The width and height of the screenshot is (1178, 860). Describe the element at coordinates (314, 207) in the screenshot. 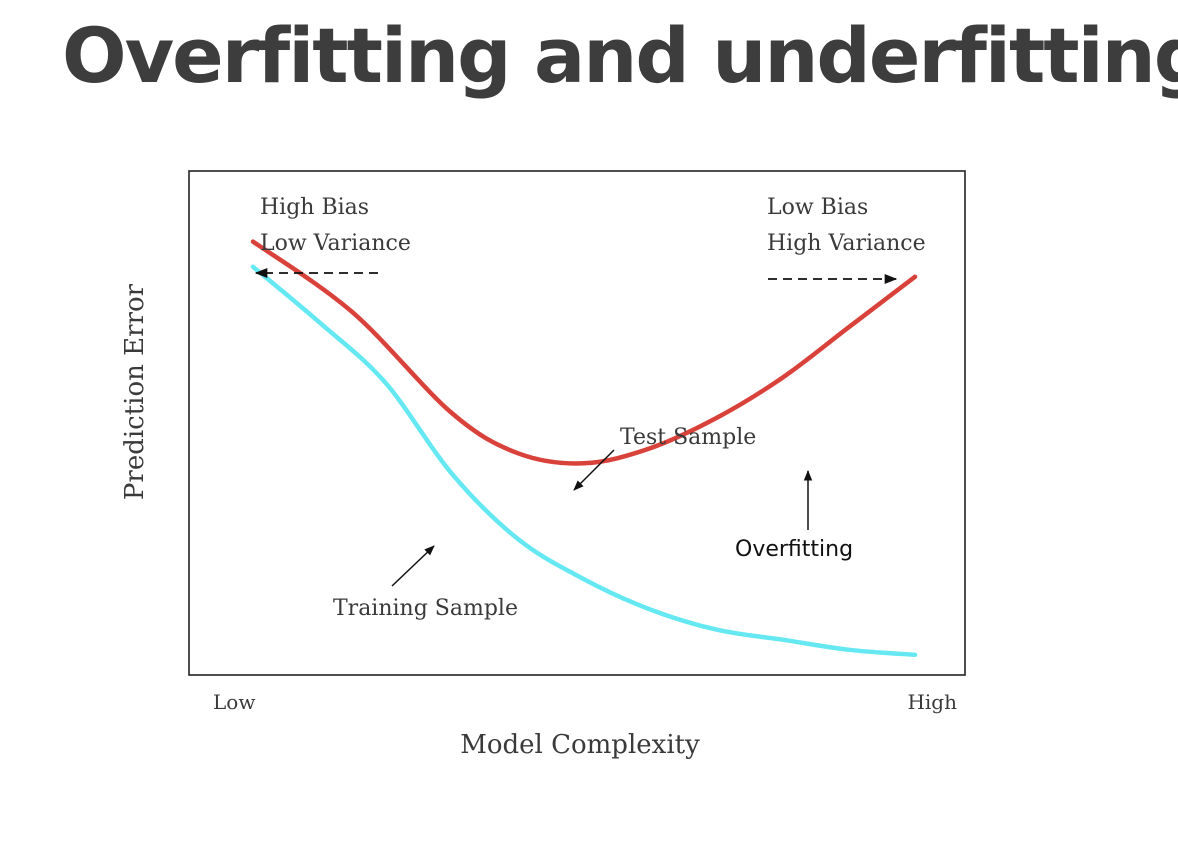

I see `left-regime-line-1: High Bias` at that location.